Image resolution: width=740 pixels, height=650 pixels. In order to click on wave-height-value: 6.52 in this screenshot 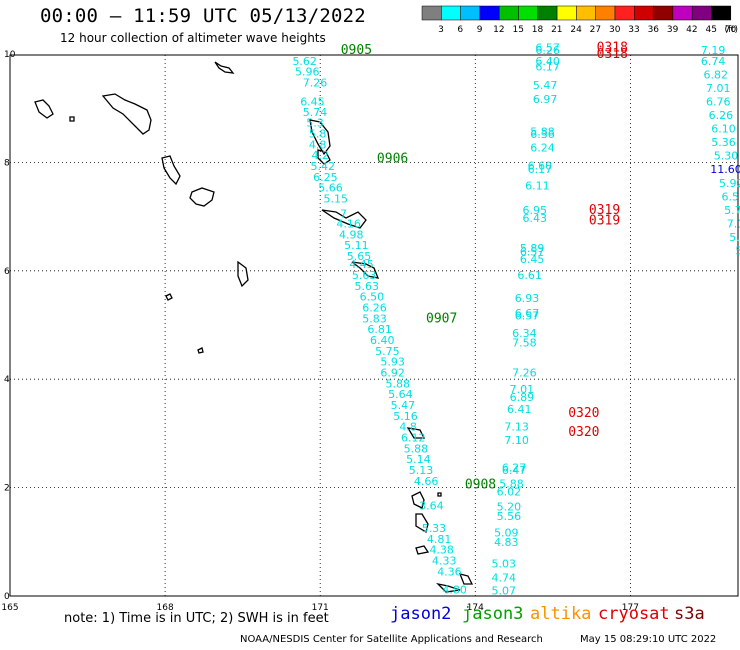, I will do `click(731, 196)`.